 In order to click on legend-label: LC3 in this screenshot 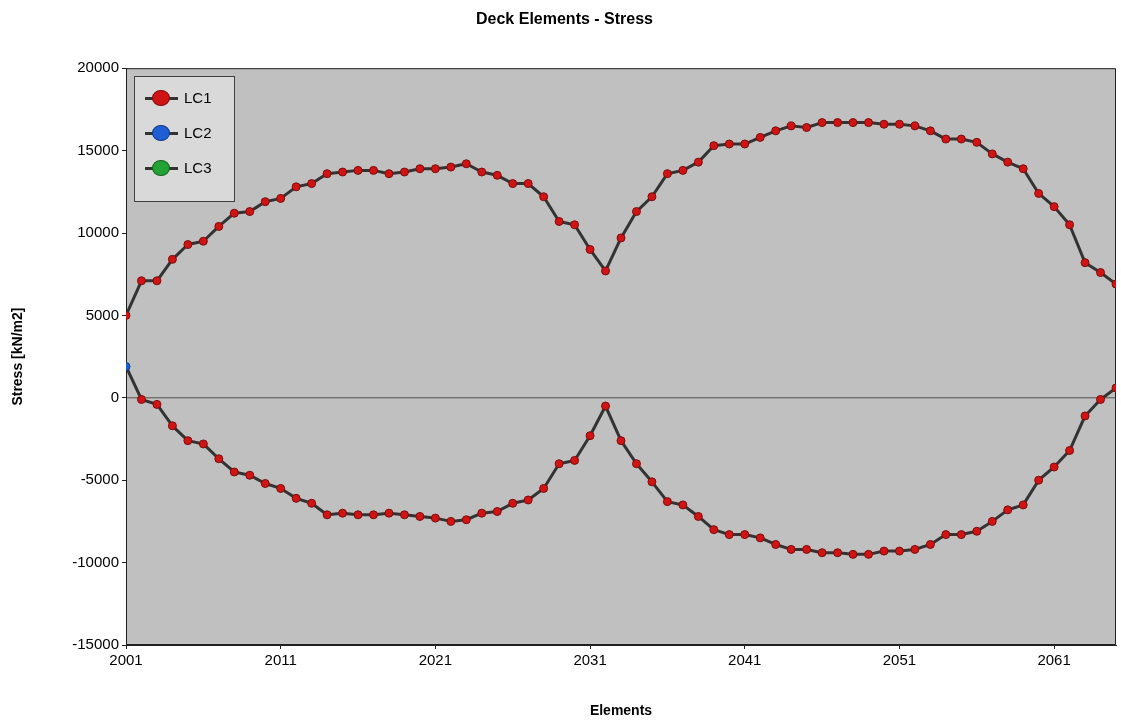, I will do `click(198, 168)`.